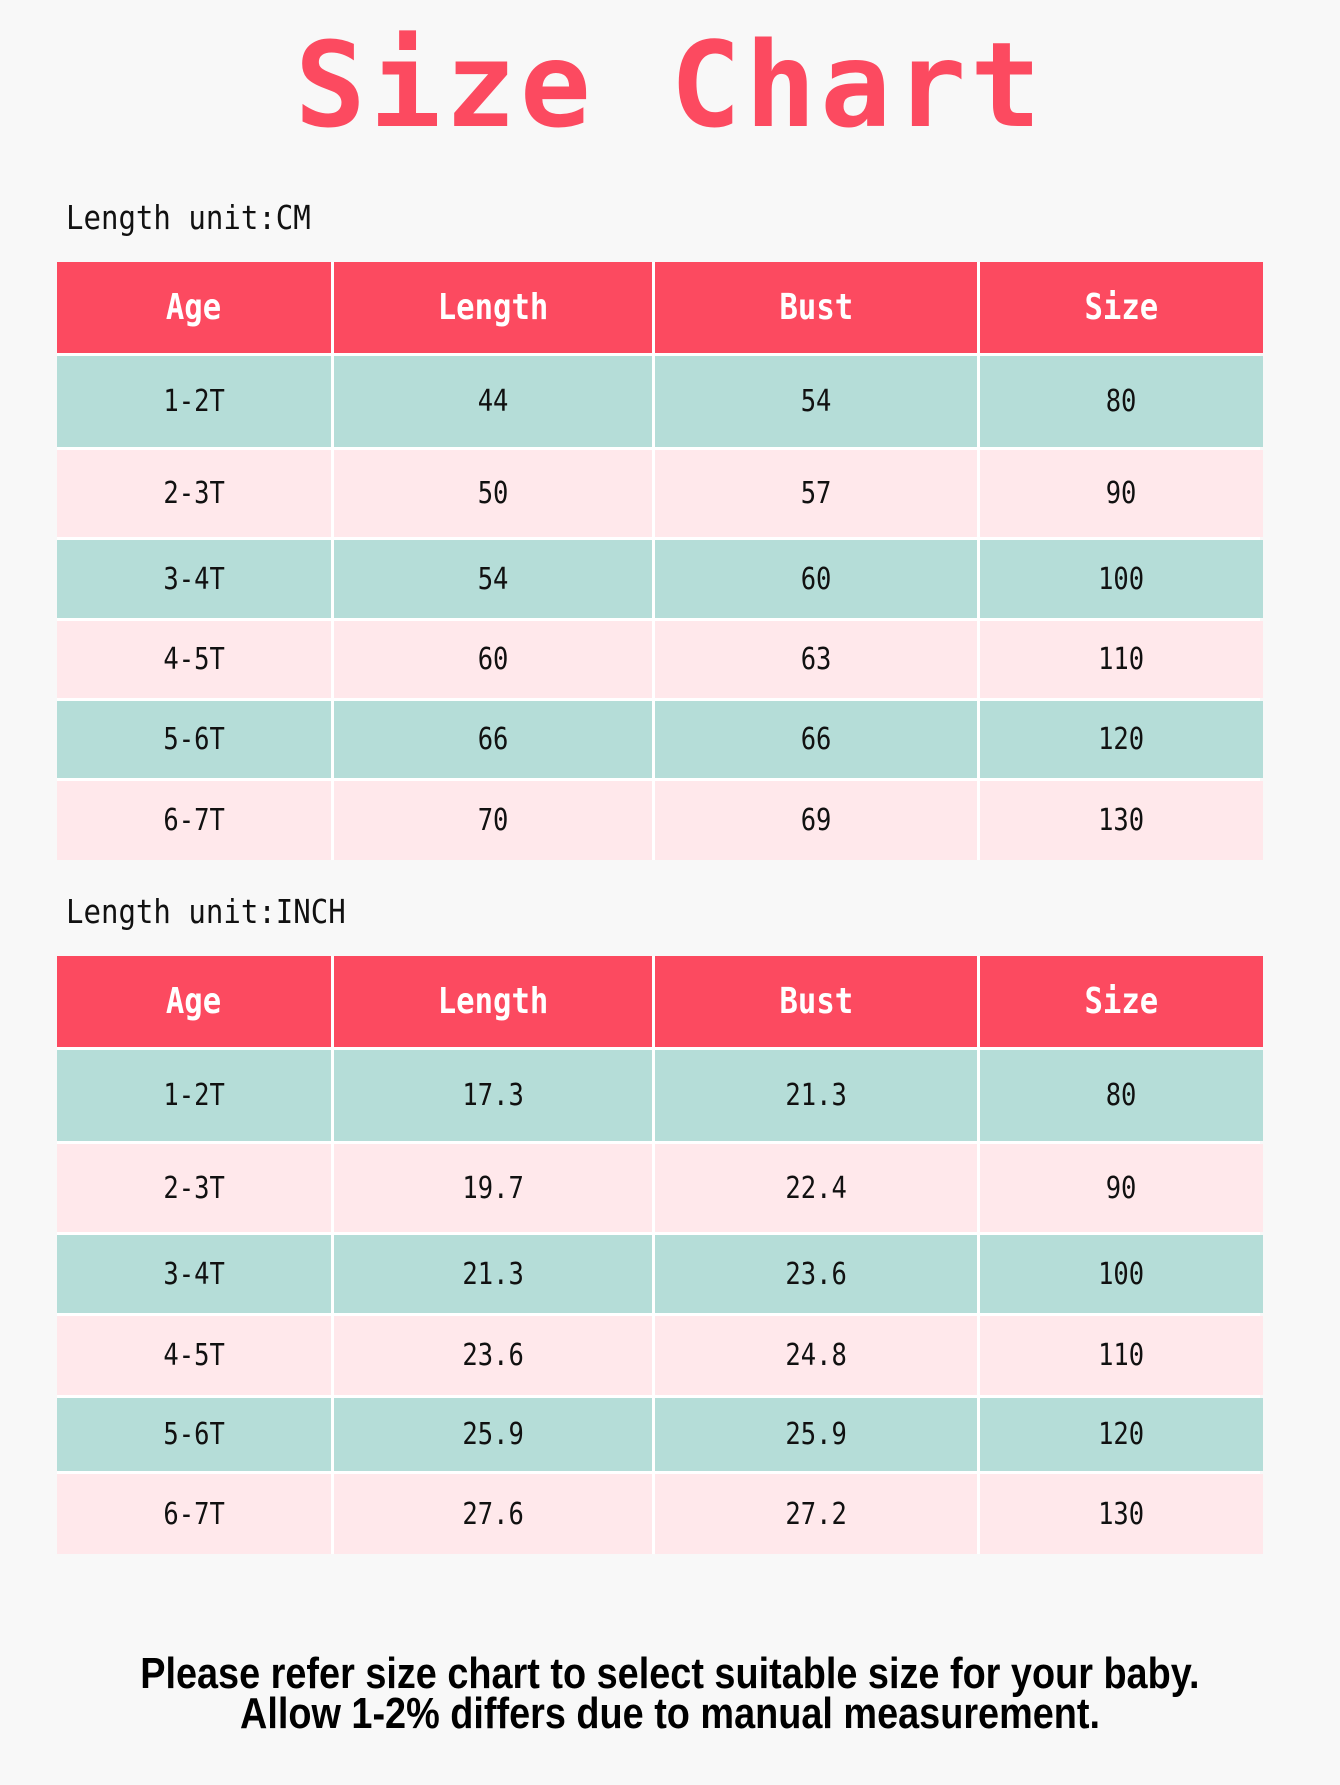 The width and height of the screenshot is (1340, 1785). I want to click on table-cell: 69, so click(816, 820).